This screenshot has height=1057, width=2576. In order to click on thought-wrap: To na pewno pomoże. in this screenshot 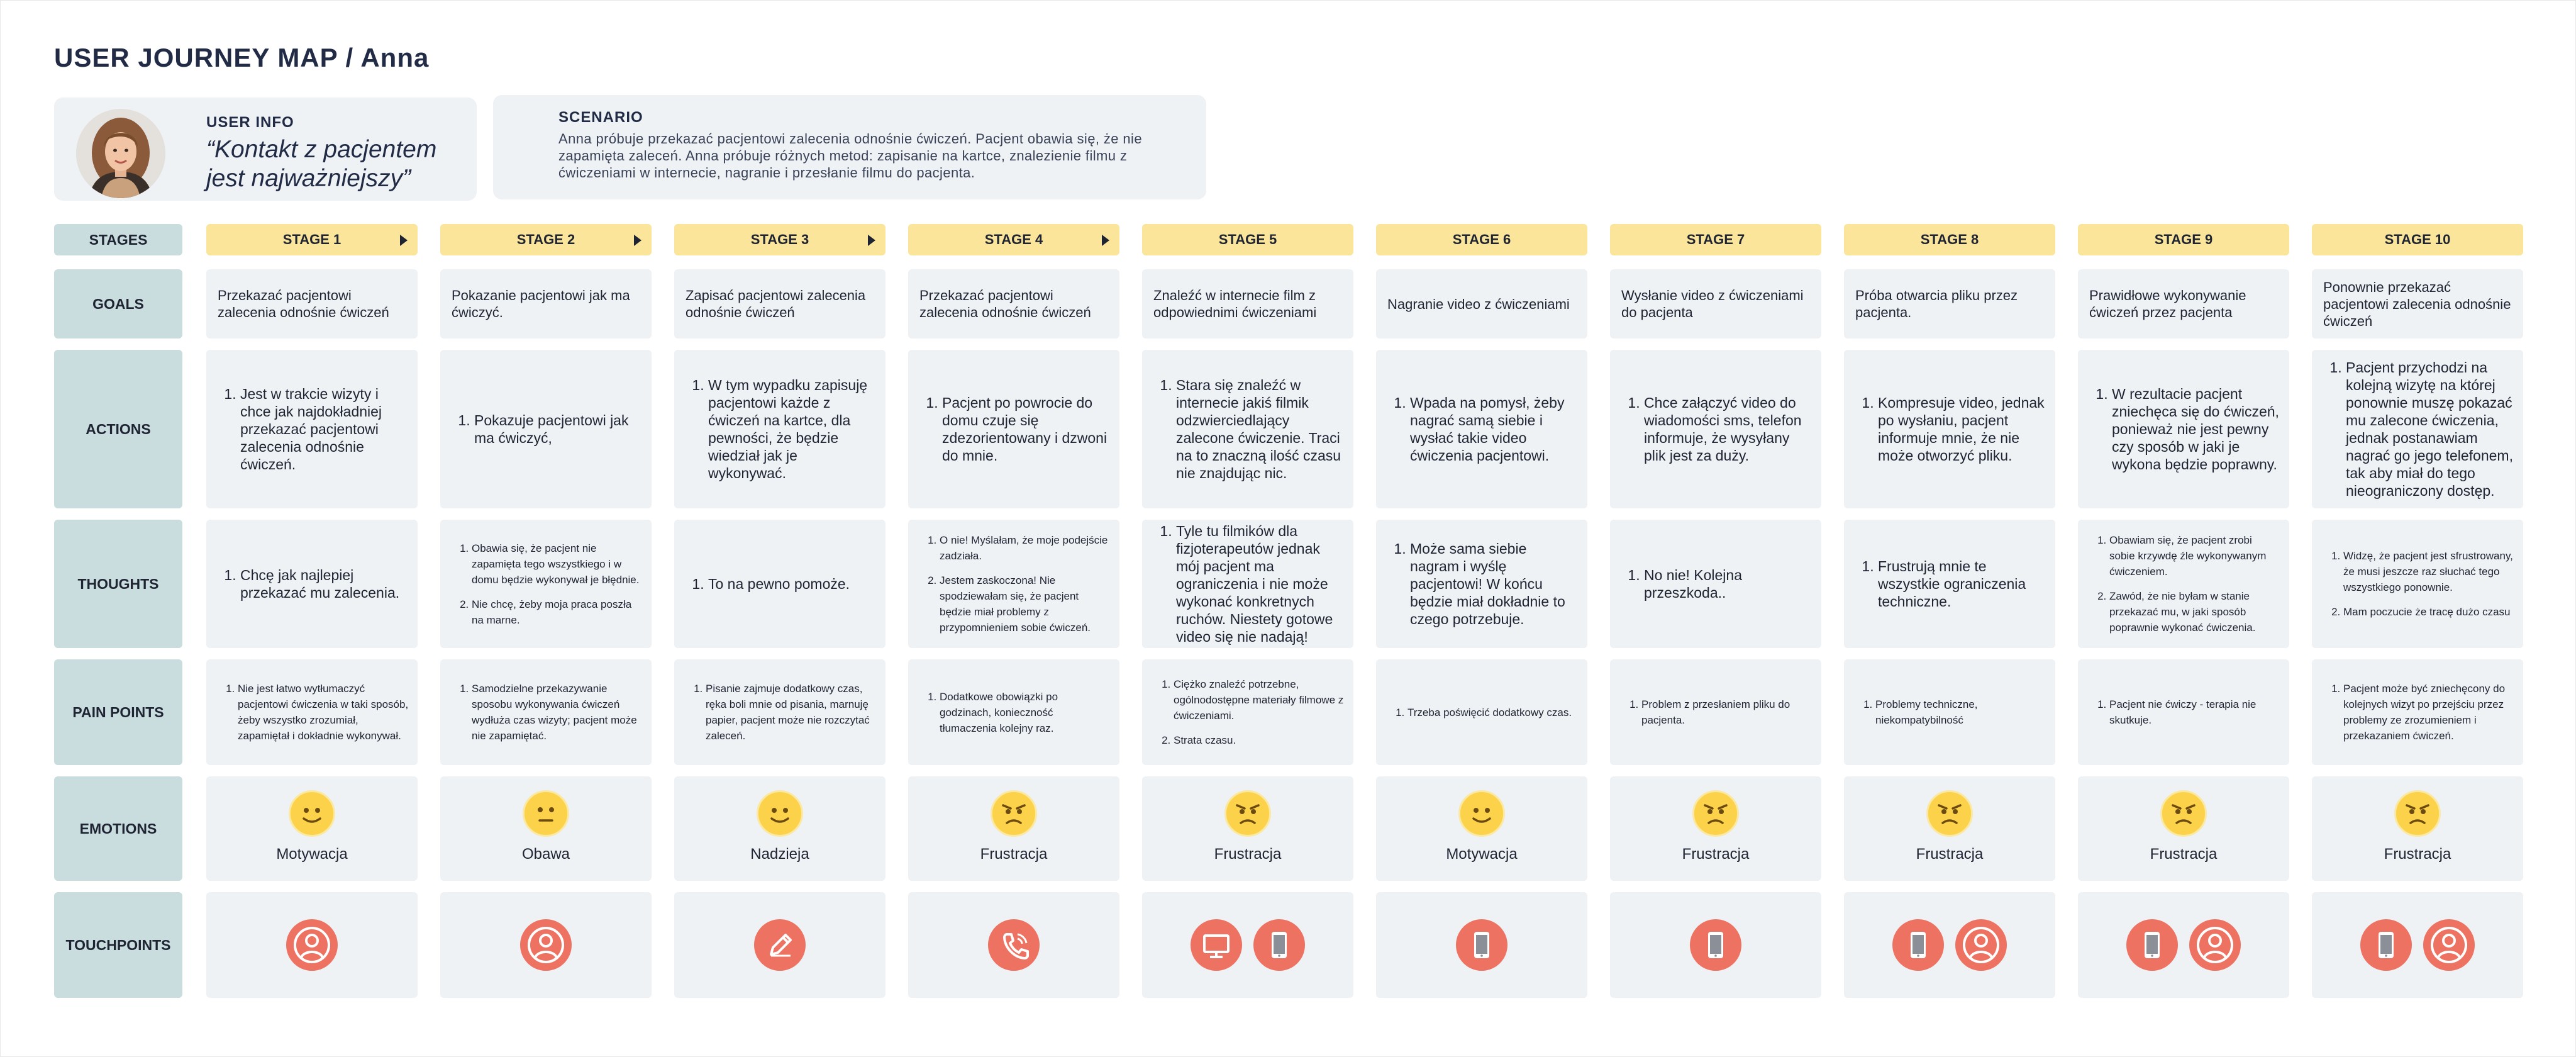, I will do `click(782, 584)`.